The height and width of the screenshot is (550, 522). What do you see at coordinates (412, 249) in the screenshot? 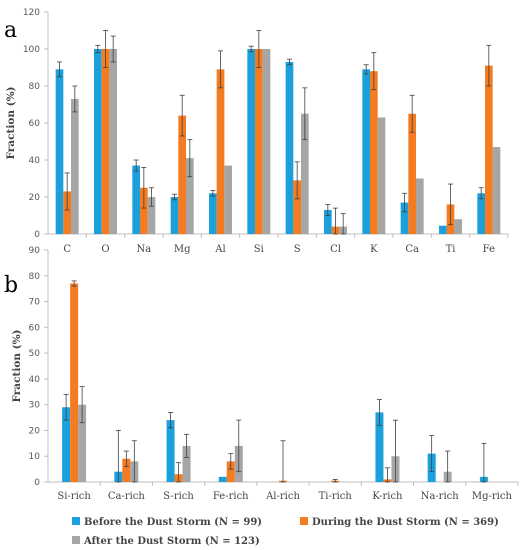
I see `x-tick-label: Ca` at bounding box center [412, 249].